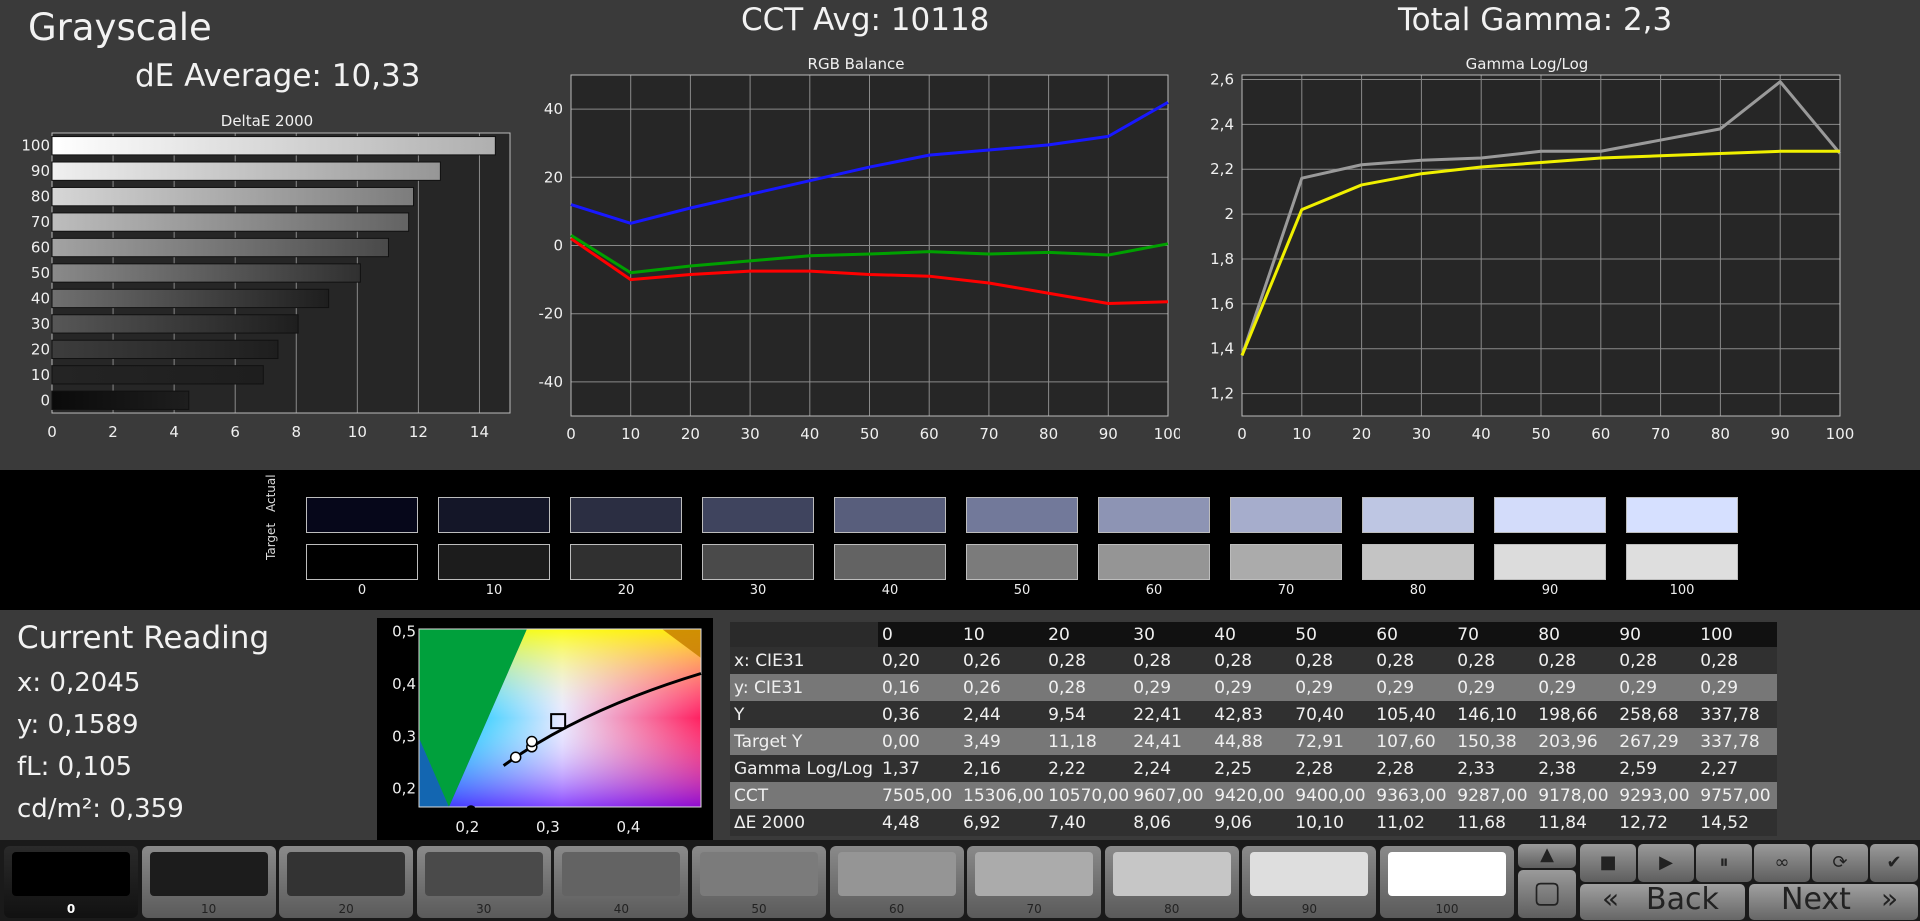 This screenshot has width=1920, height=921. I want to click on table-cell: 44,88, so click(1251, 741).